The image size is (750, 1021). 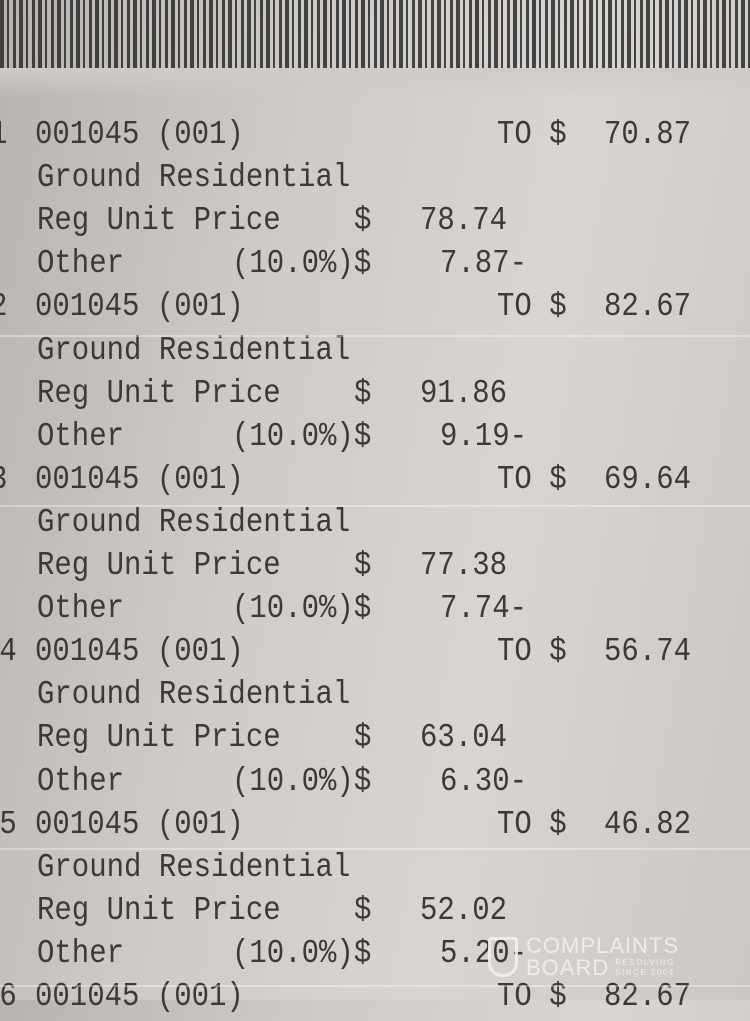 I want to click on item-total: 70.87, so click(x=648, y=134).